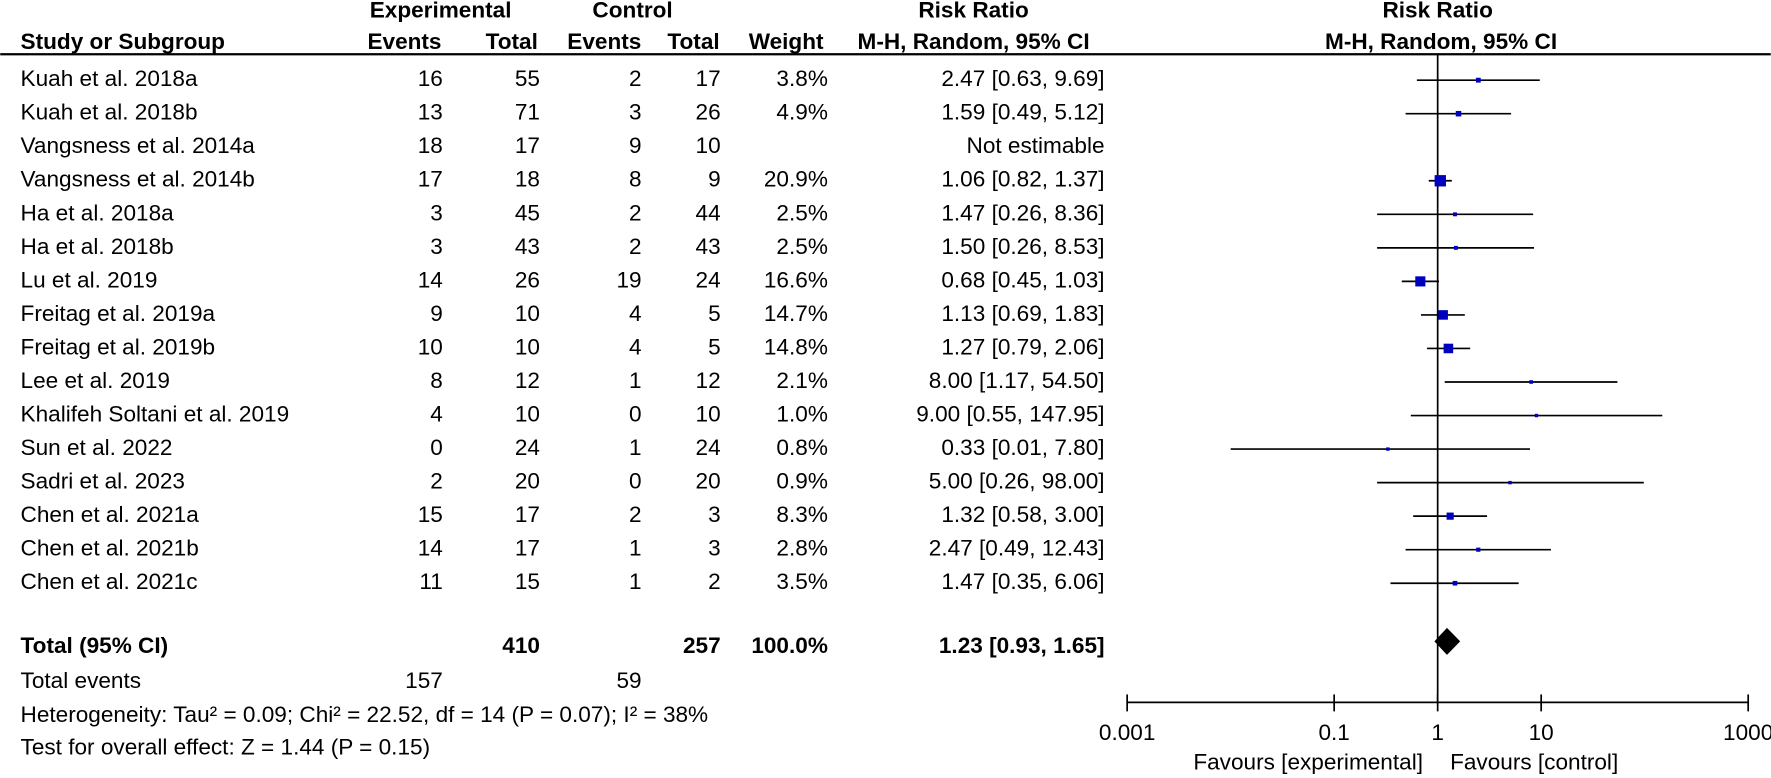  I want to click on risk-ratio: 1.47 [0.35, 6.06], so click(1022, 581).